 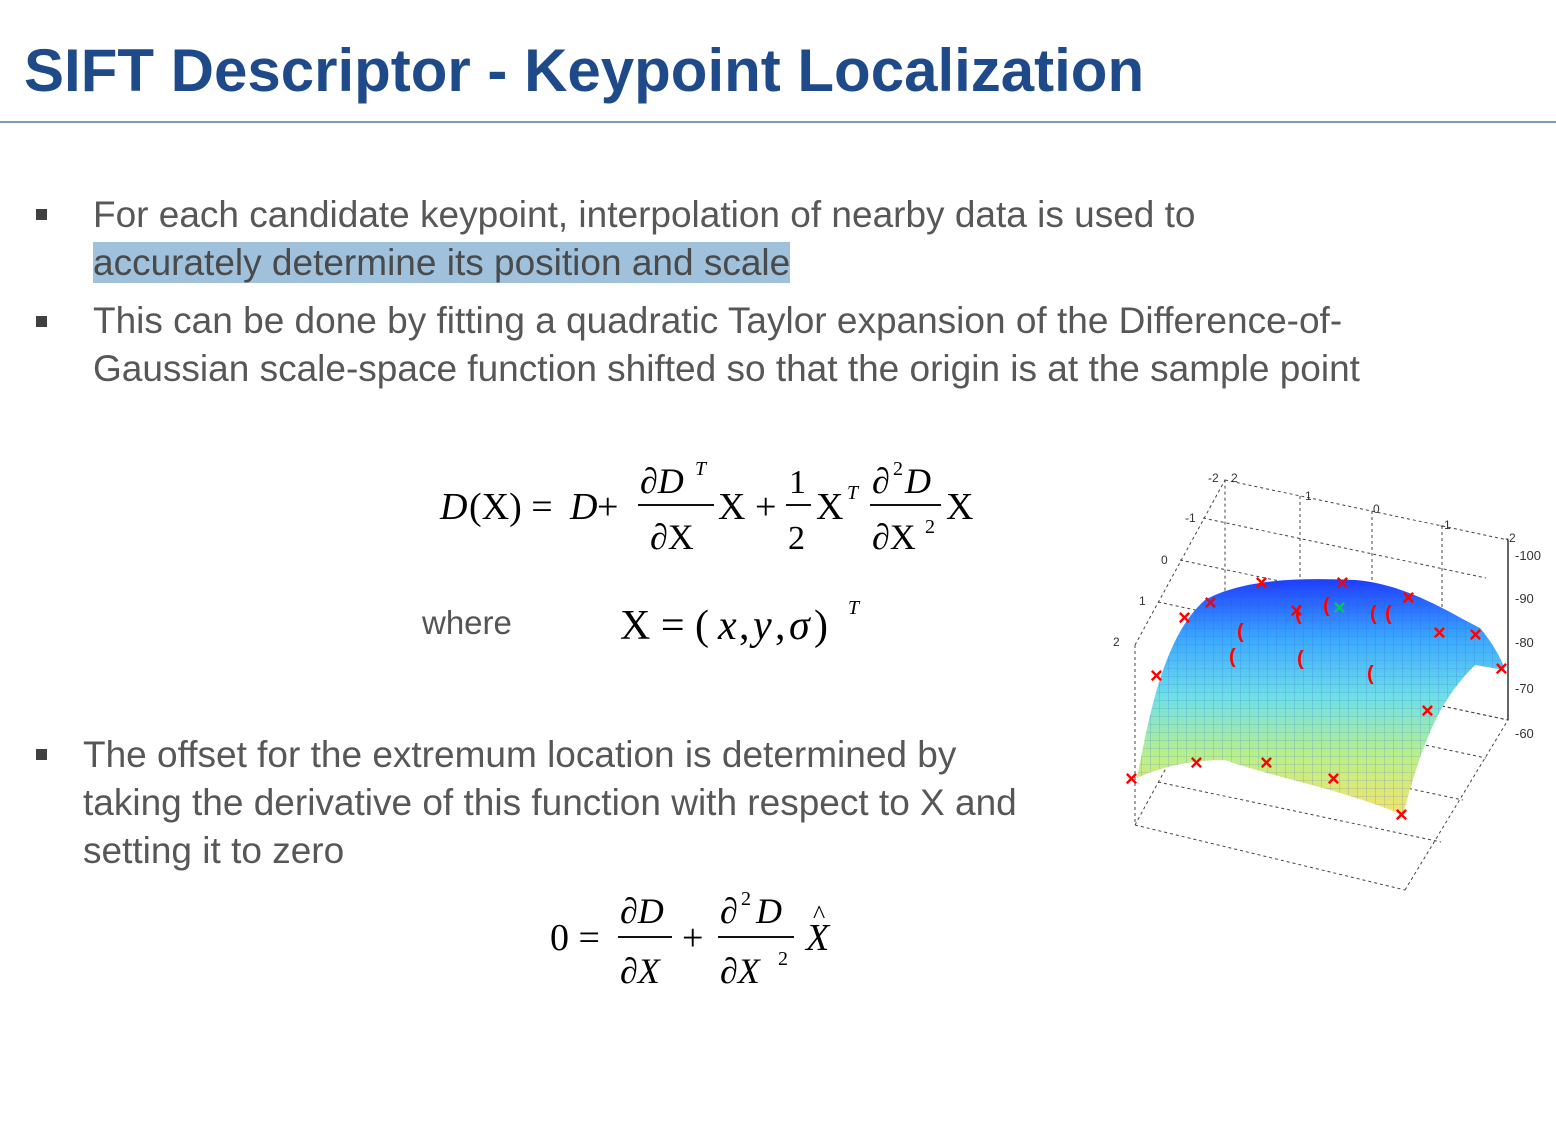 I want to click on y-tick-label: -1, so click(x=1190, y=518).